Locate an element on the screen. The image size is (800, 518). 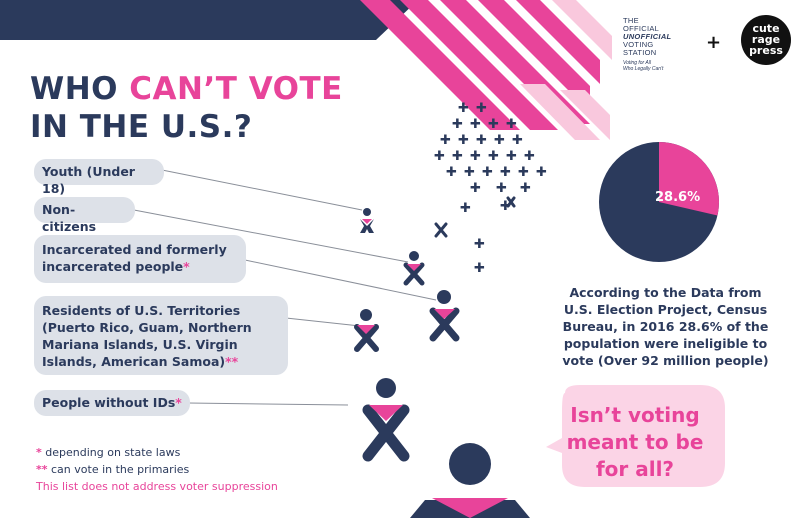
group-no-id: People without IDs* is located at coordinates (112, 403).